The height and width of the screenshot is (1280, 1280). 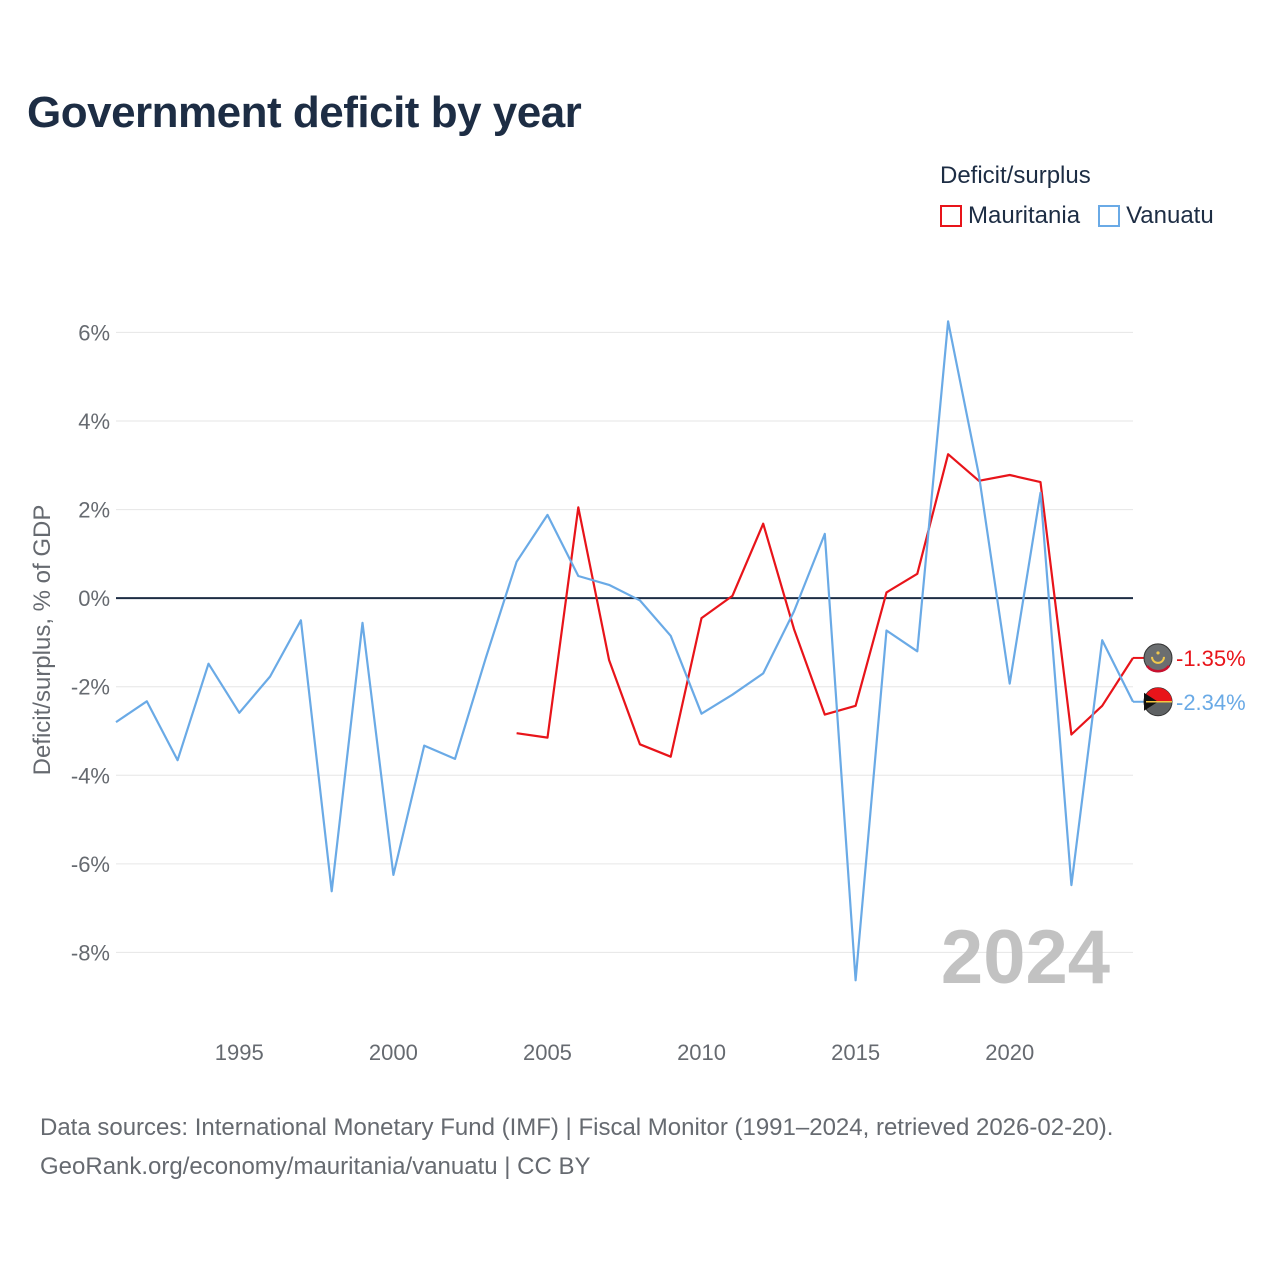 I want to click on legend: Deficit/surplus Mauritania Vanuatu, so click(x=1077, y=196).